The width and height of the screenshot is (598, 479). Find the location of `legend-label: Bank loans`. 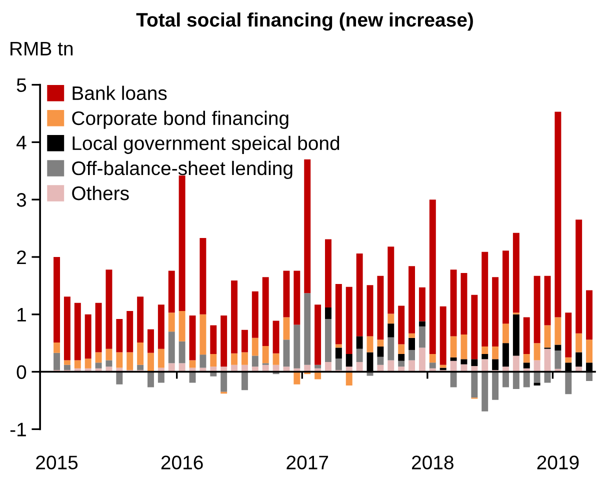

legend-label: Bank loans is located at coordinates (119, 93).